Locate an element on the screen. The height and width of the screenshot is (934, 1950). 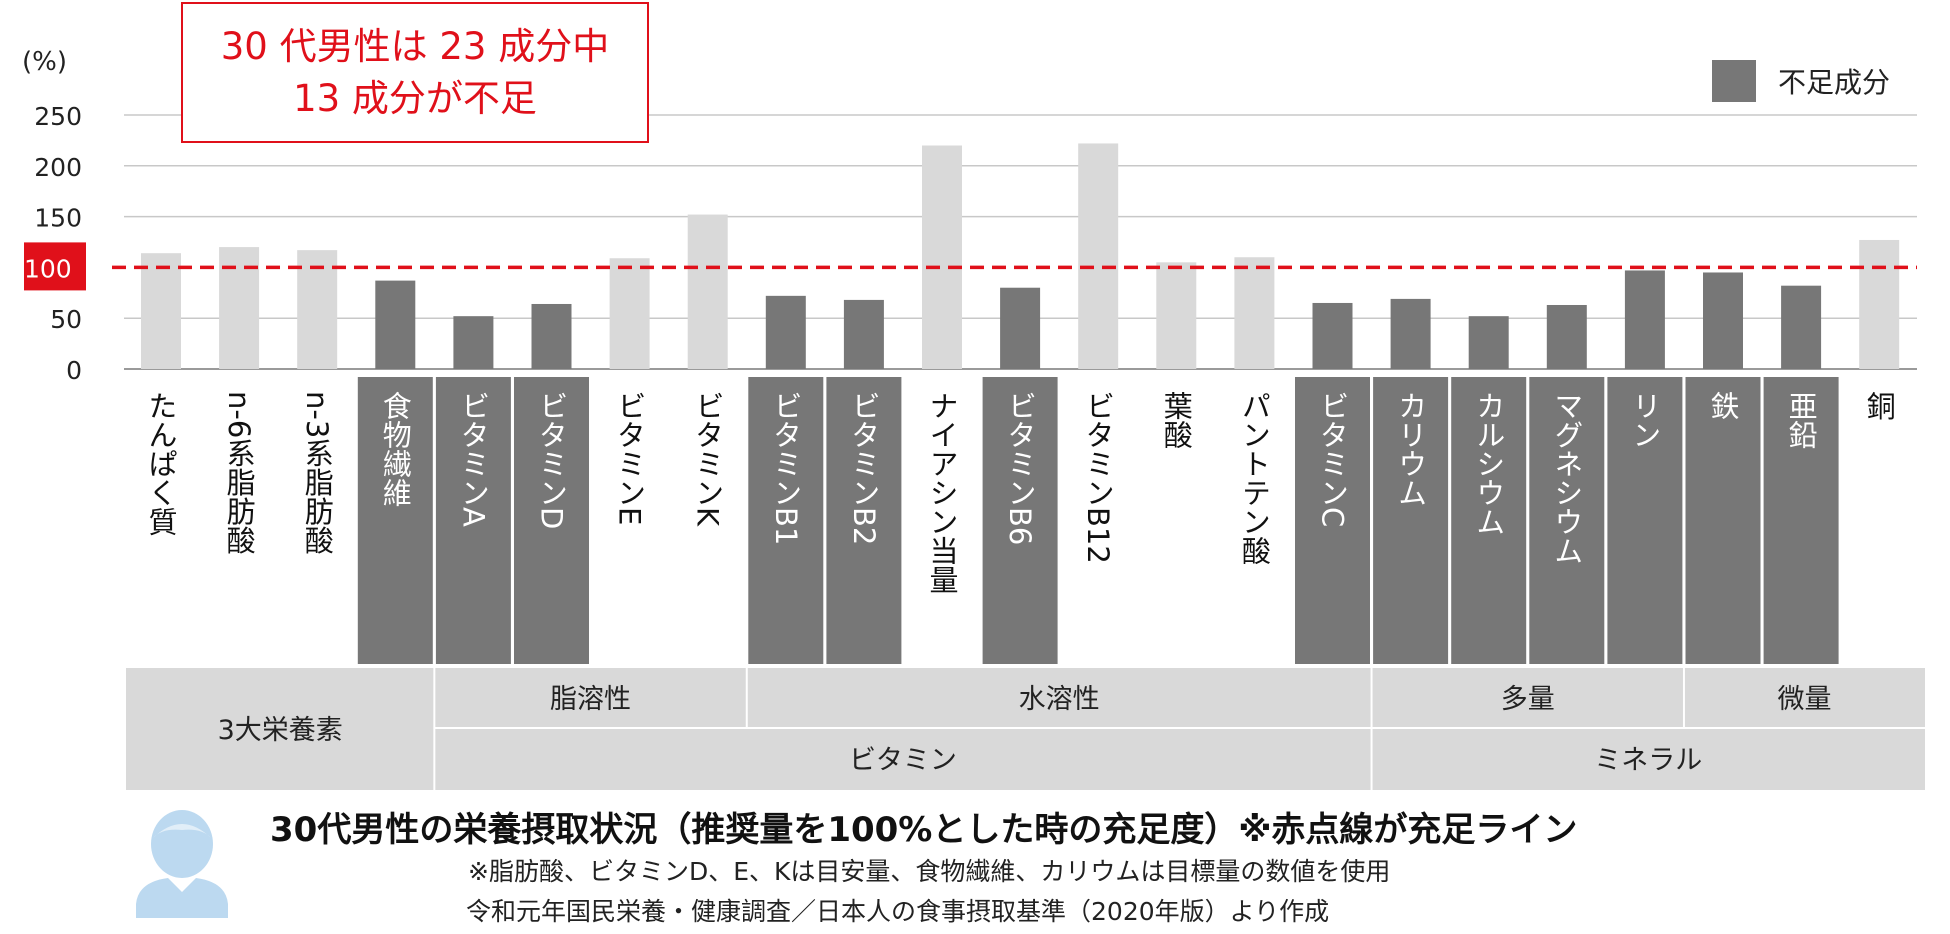
category-label: マグネシウム is located at coordinates (1567, 478).